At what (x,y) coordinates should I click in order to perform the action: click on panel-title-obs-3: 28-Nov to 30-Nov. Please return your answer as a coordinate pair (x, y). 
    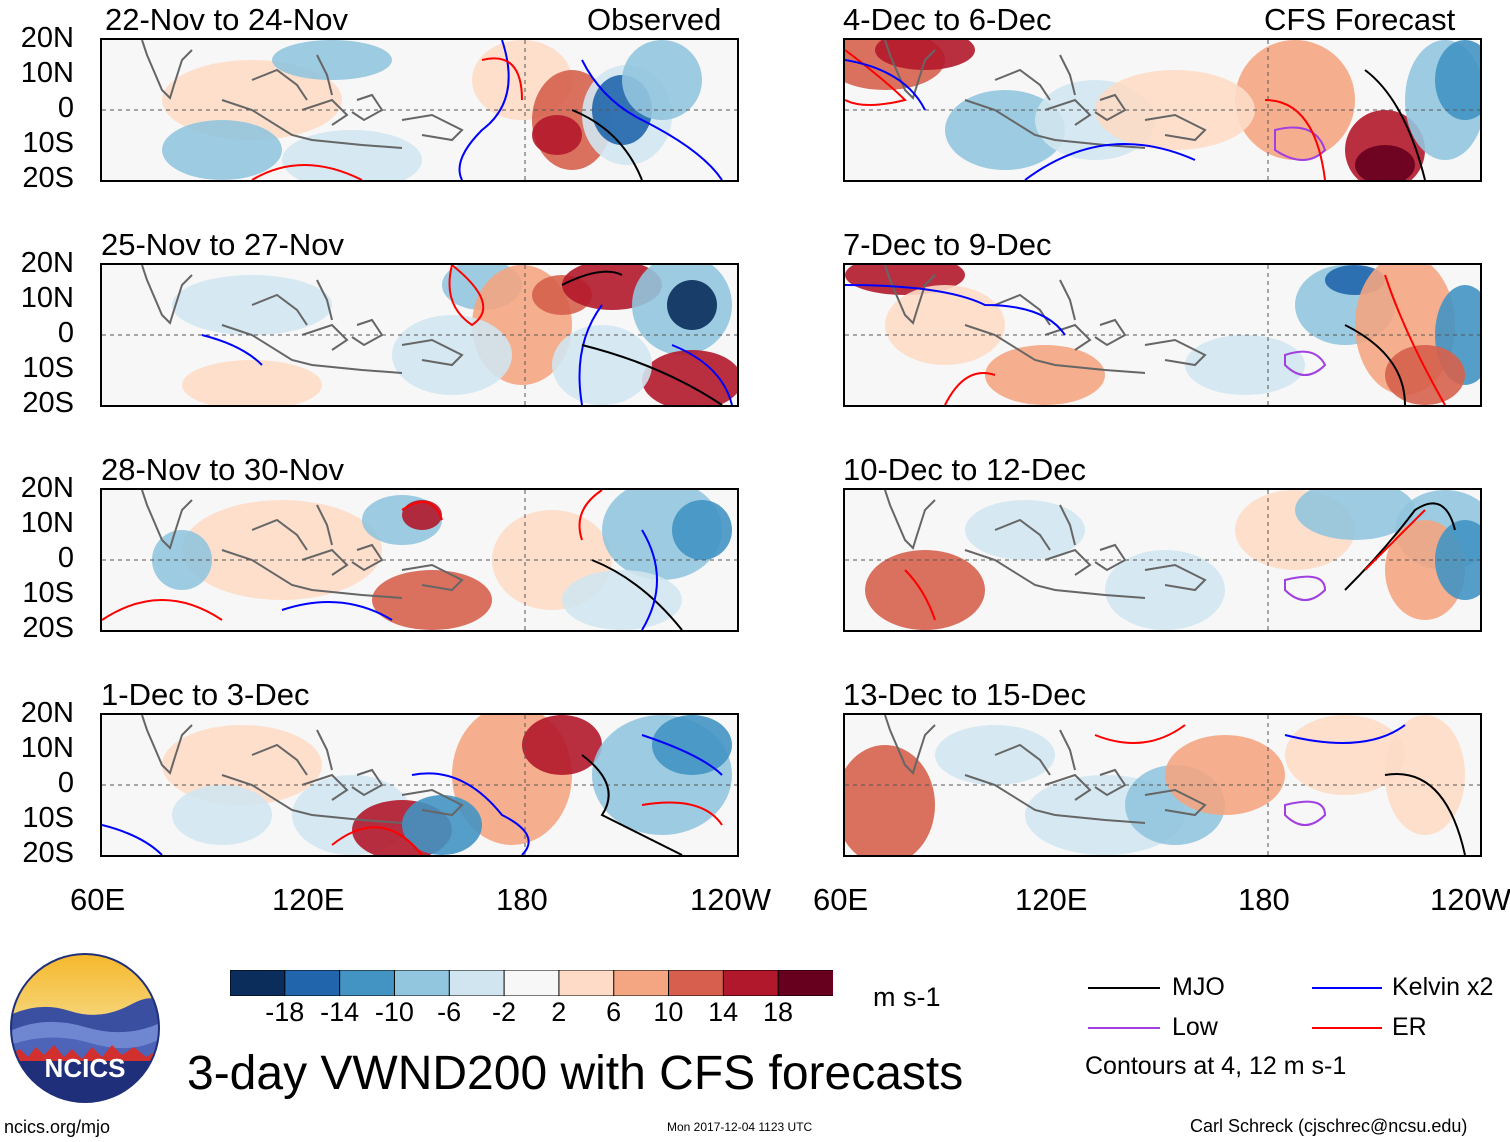
    Looking at the image, I should click on (222, 469).